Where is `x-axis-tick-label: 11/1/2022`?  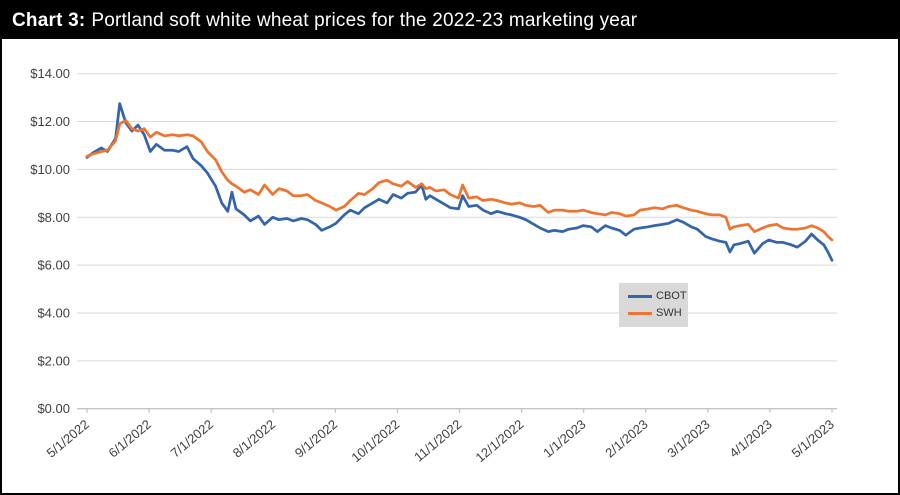
x-axis-tick-label: 11/1/2022 is located at coordinates (437, 441).